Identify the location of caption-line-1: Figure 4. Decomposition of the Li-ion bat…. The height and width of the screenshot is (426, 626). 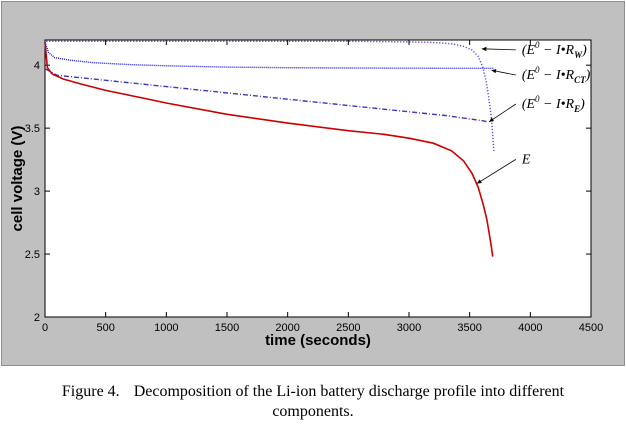
(313, 392).